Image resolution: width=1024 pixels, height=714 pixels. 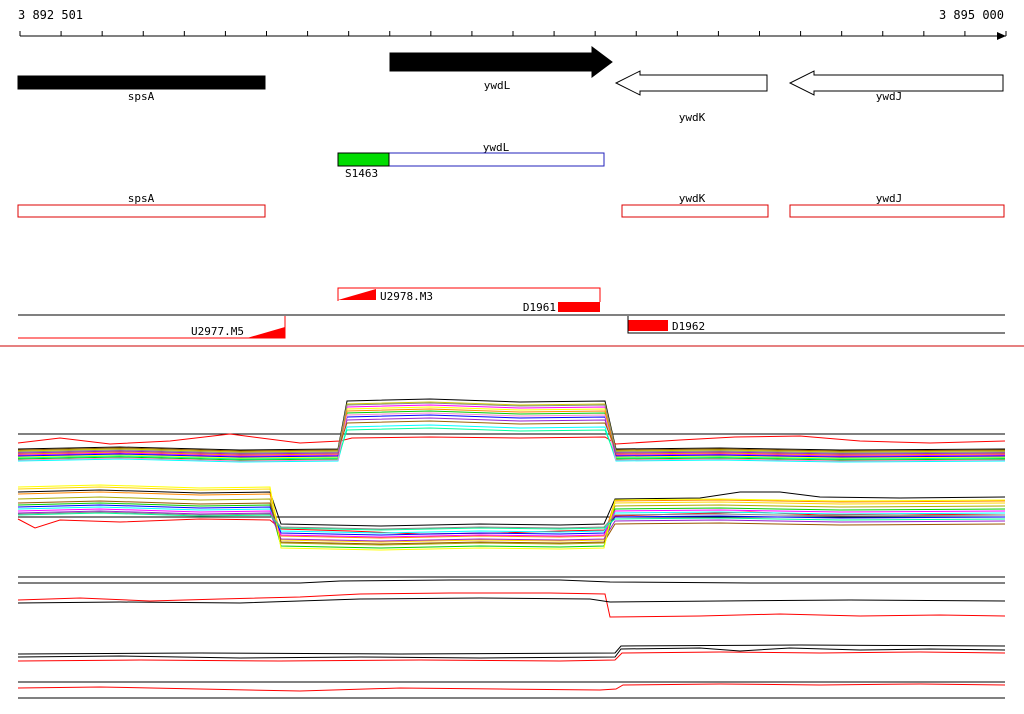 I want to click on segment-S1463-box, so click(x=363, y=159).